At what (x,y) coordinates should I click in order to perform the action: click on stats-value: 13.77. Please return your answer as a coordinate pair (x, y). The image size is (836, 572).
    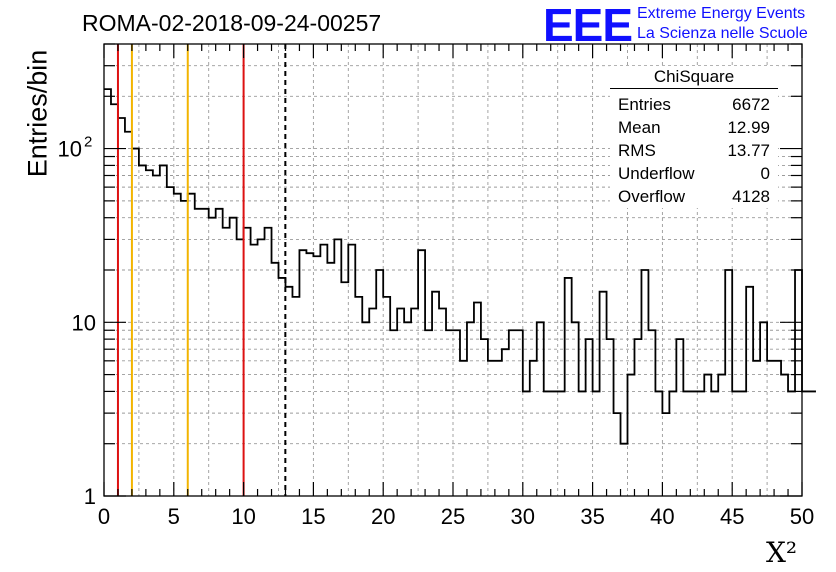
    Looking at the image, I should click on (748, 150).